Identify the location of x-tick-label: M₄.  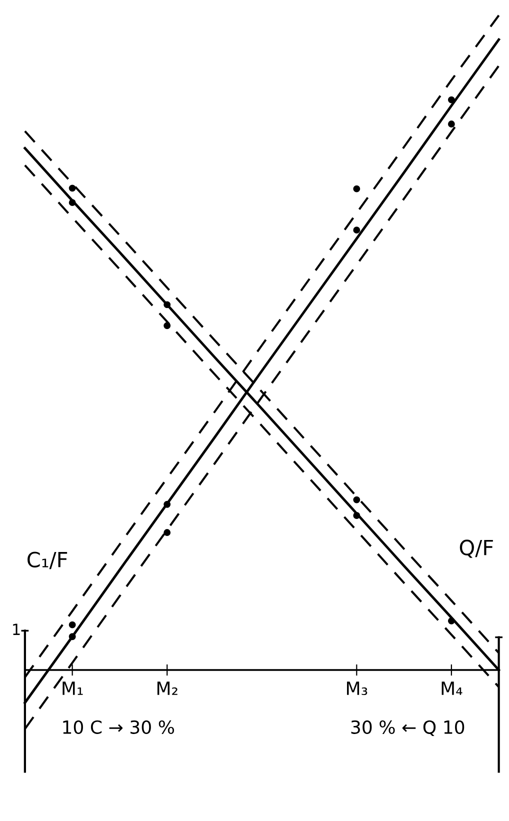
(452, 688).